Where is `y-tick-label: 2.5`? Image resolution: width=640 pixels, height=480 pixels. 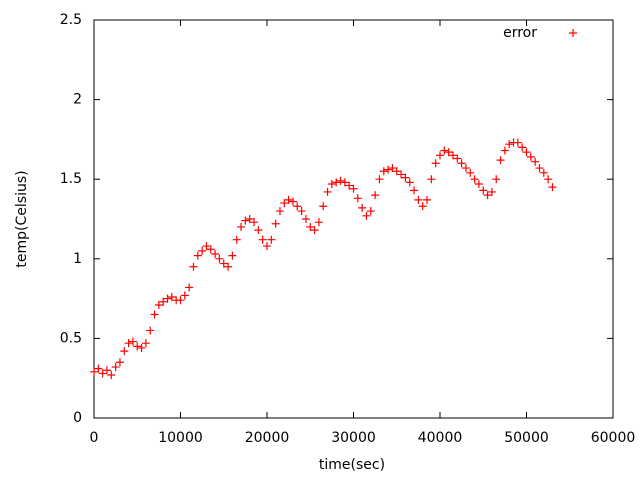
y-tick-label: 2.5 is located at coordinates (71, 20).